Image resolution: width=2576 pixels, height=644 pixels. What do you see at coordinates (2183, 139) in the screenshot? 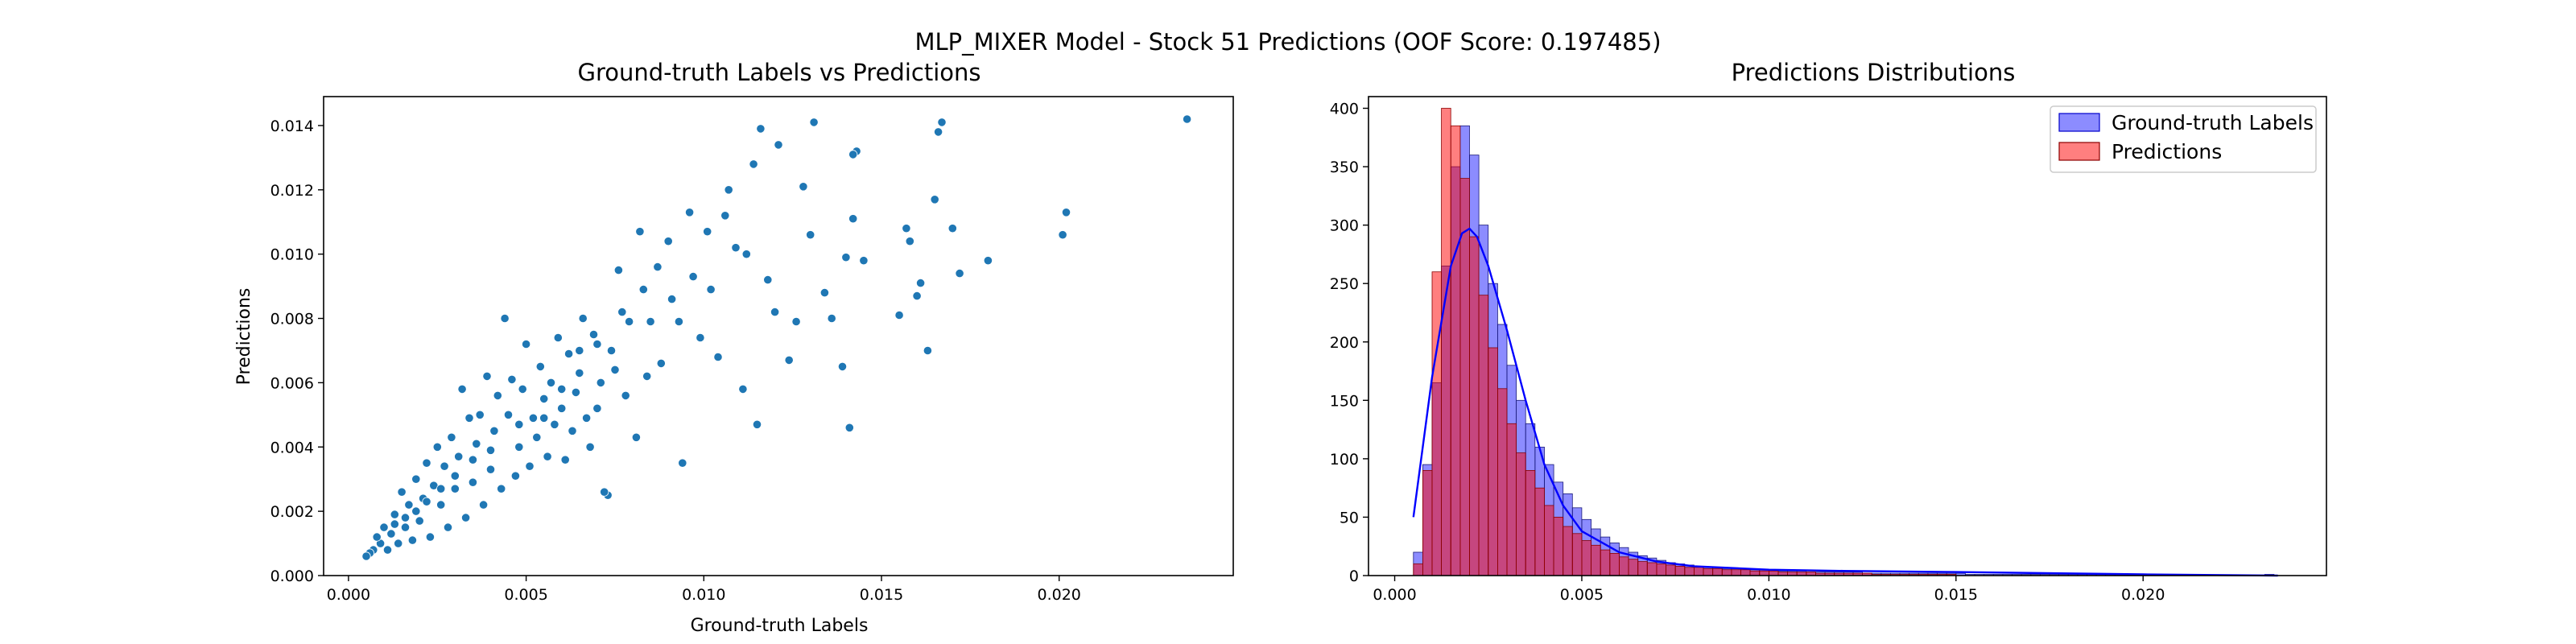
I see `legend: Ground-truth Labels Predictions` at bounding box center [2183, 139].